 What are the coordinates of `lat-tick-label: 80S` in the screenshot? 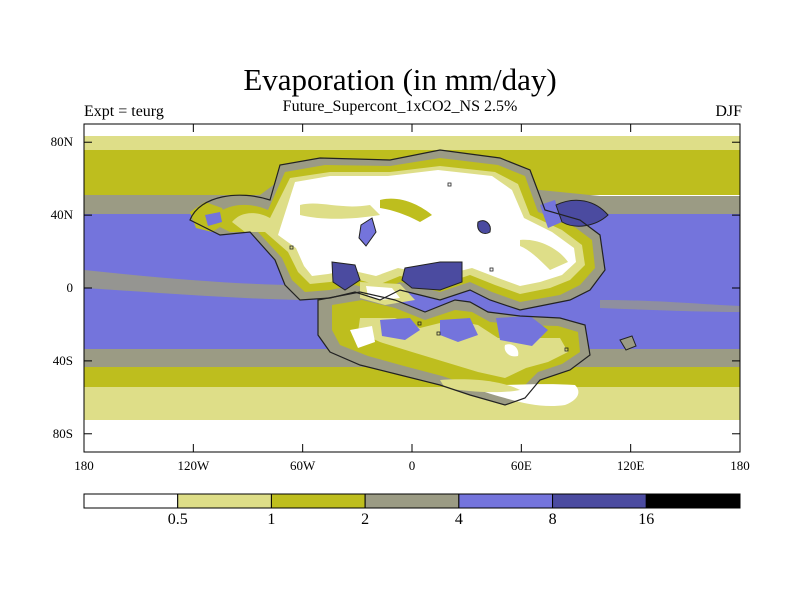 It's located at (62, 433).